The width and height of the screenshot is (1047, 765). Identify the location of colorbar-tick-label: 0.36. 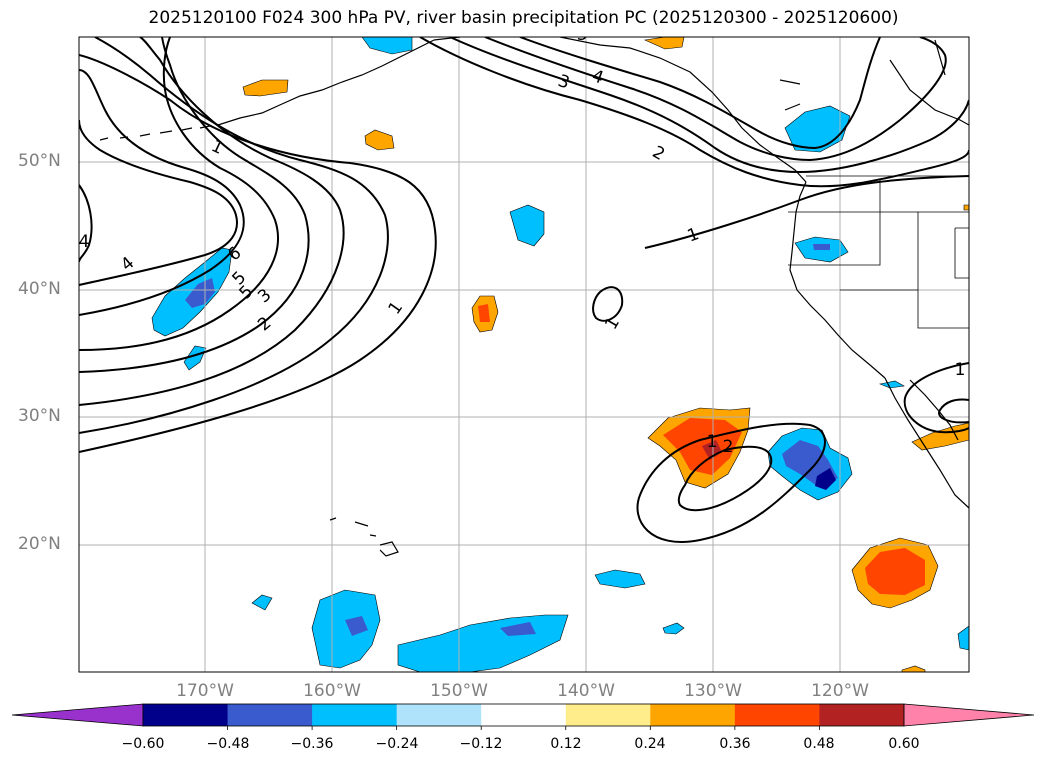
(735, 744).